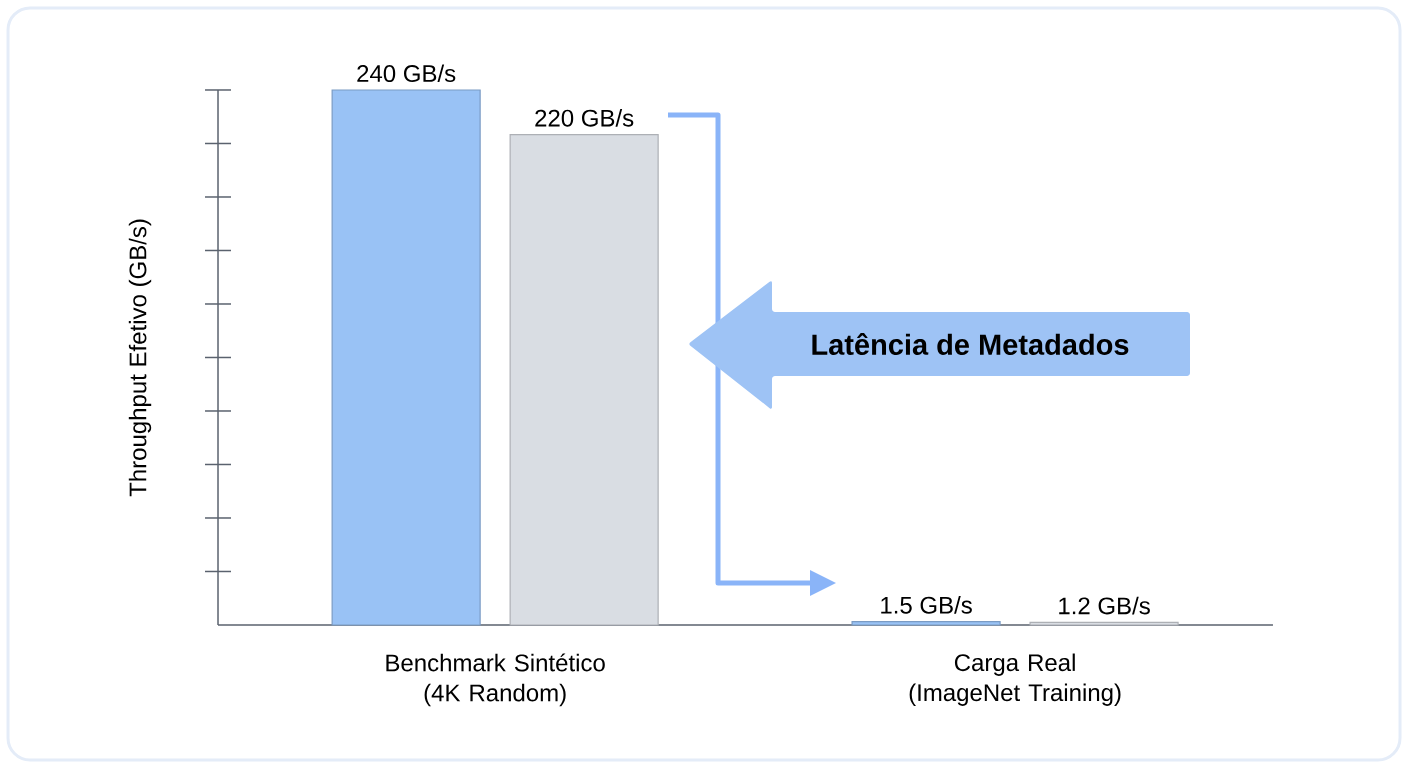 The image size is (1408, 768). I want to click on data-label: 1.2 GB/s, so click(1104, 605).